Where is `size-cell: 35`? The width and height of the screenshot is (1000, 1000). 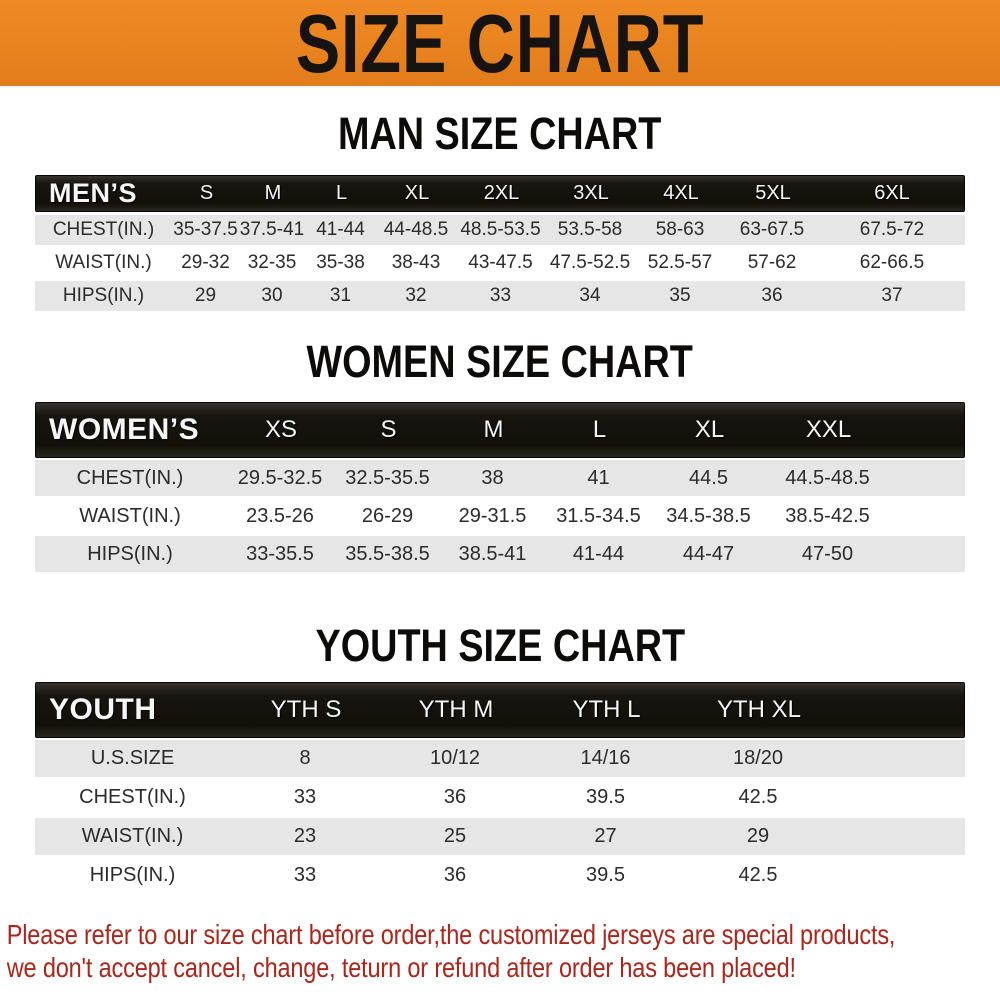 size-cell: 35 is located at coordinates (680, 295).